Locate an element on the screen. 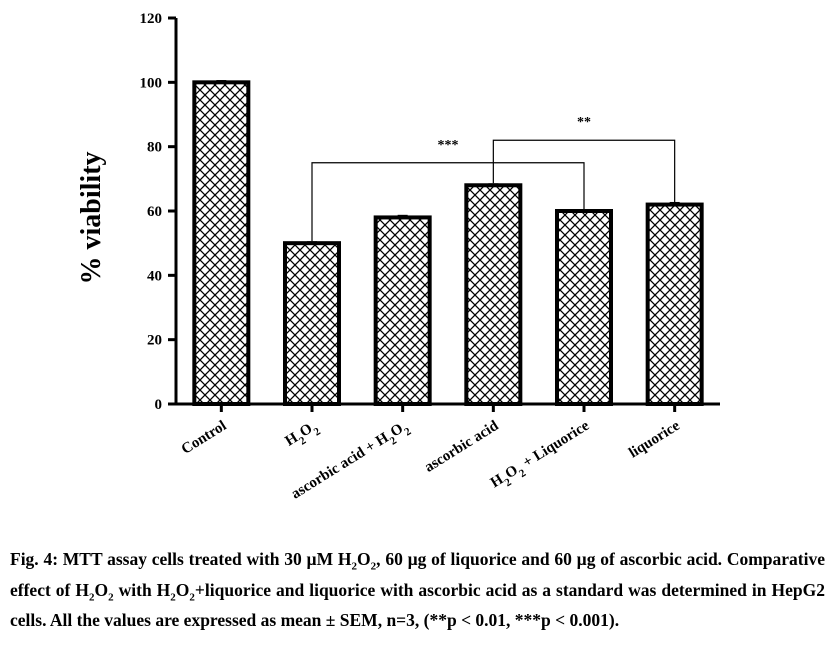 The height and width of the screenshot is (661, 835). y-tick-label: 40 is located at coordinates (154, 276).